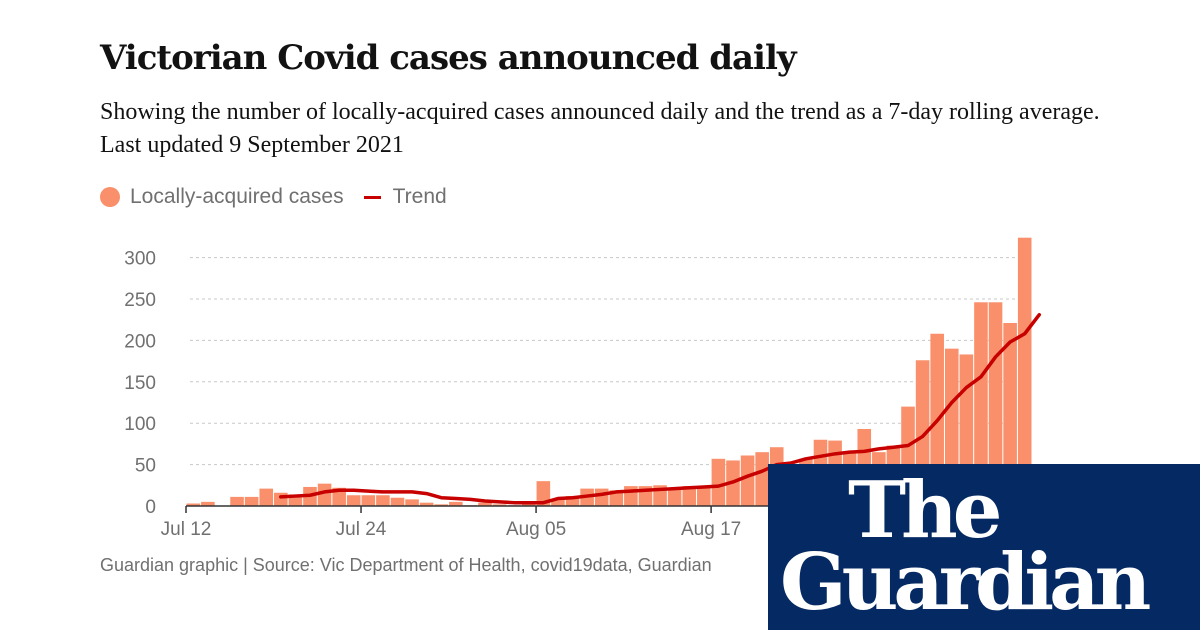 The height and width of the screenshot is (630, 1200). Describe the element at coordinates (965, 582) in the screenshot. I see `logo-line-guardian: Guardian` at that location.